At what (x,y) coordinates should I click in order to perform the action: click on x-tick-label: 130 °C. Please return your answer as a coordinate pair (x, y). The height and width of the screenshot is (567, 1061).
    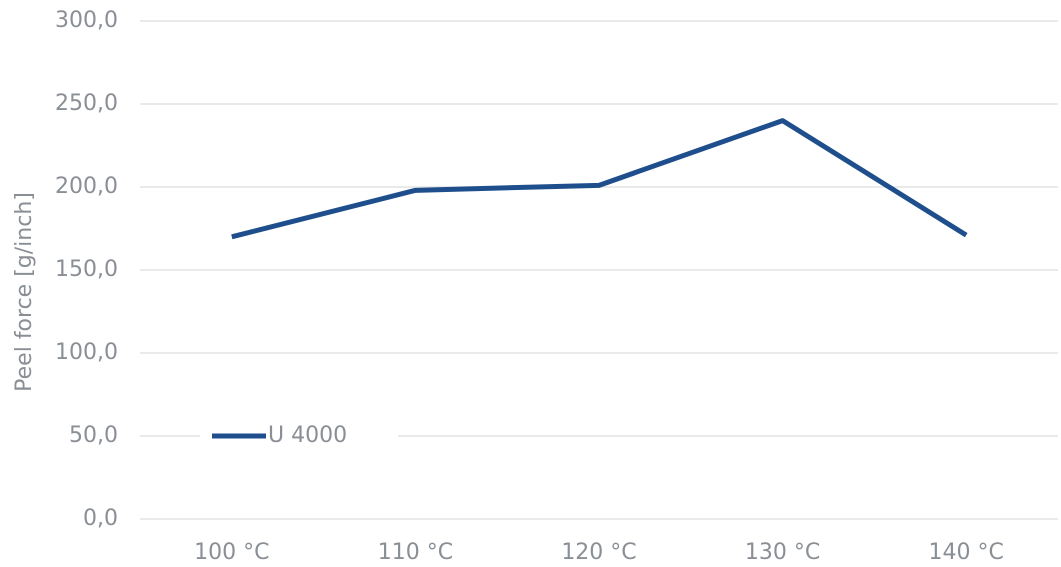
    Looking at the image, I should click on (782, 552).